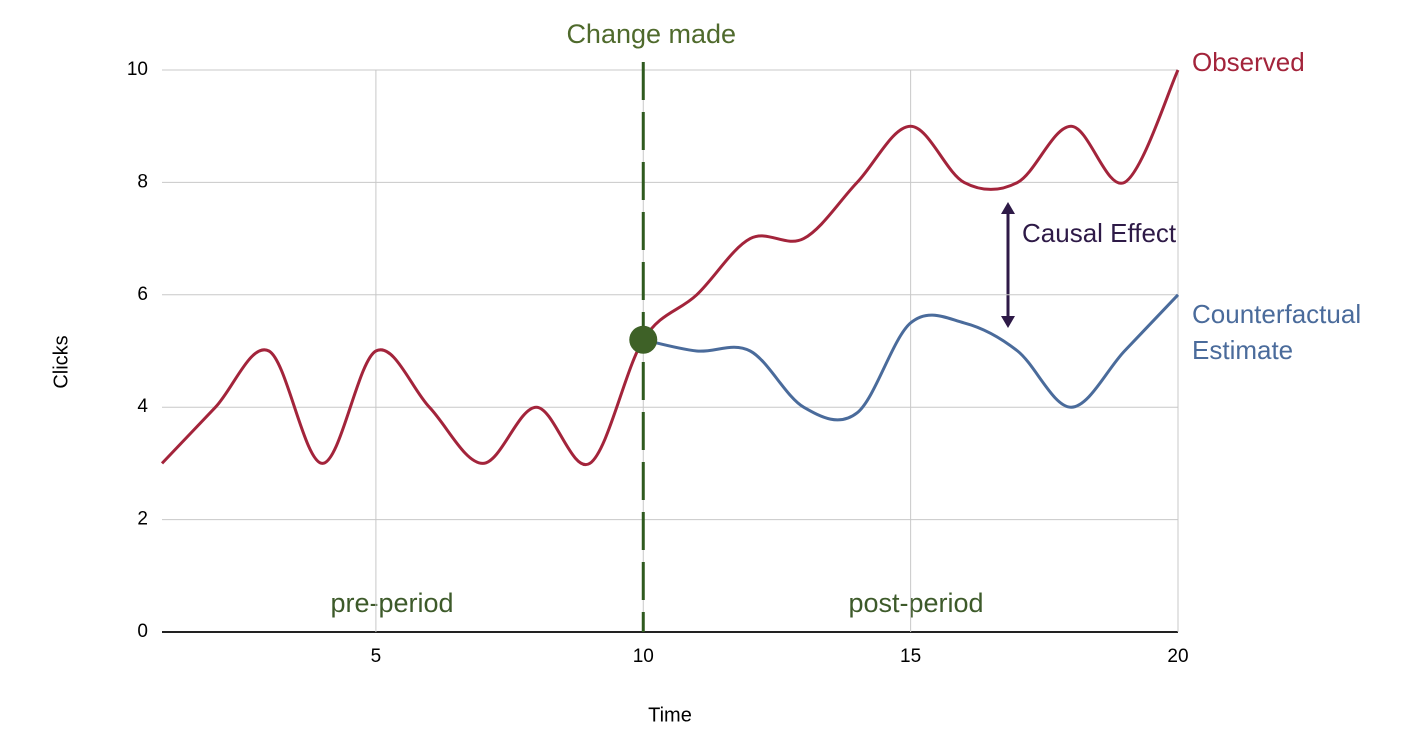 This screenshot has height=756, width=1424. What do you see at coordinates (142, 519) in the screenshot?
I see `y-tick-label: 2` at bounding box center [142, 519].